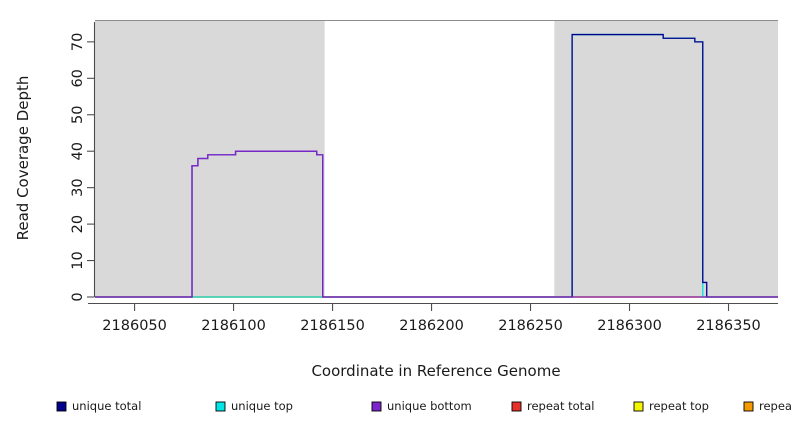  What do you see at coordinates (78, 78) in the screenshot?
I see `y-tick-label: 60` at bounding box center [78, 78].